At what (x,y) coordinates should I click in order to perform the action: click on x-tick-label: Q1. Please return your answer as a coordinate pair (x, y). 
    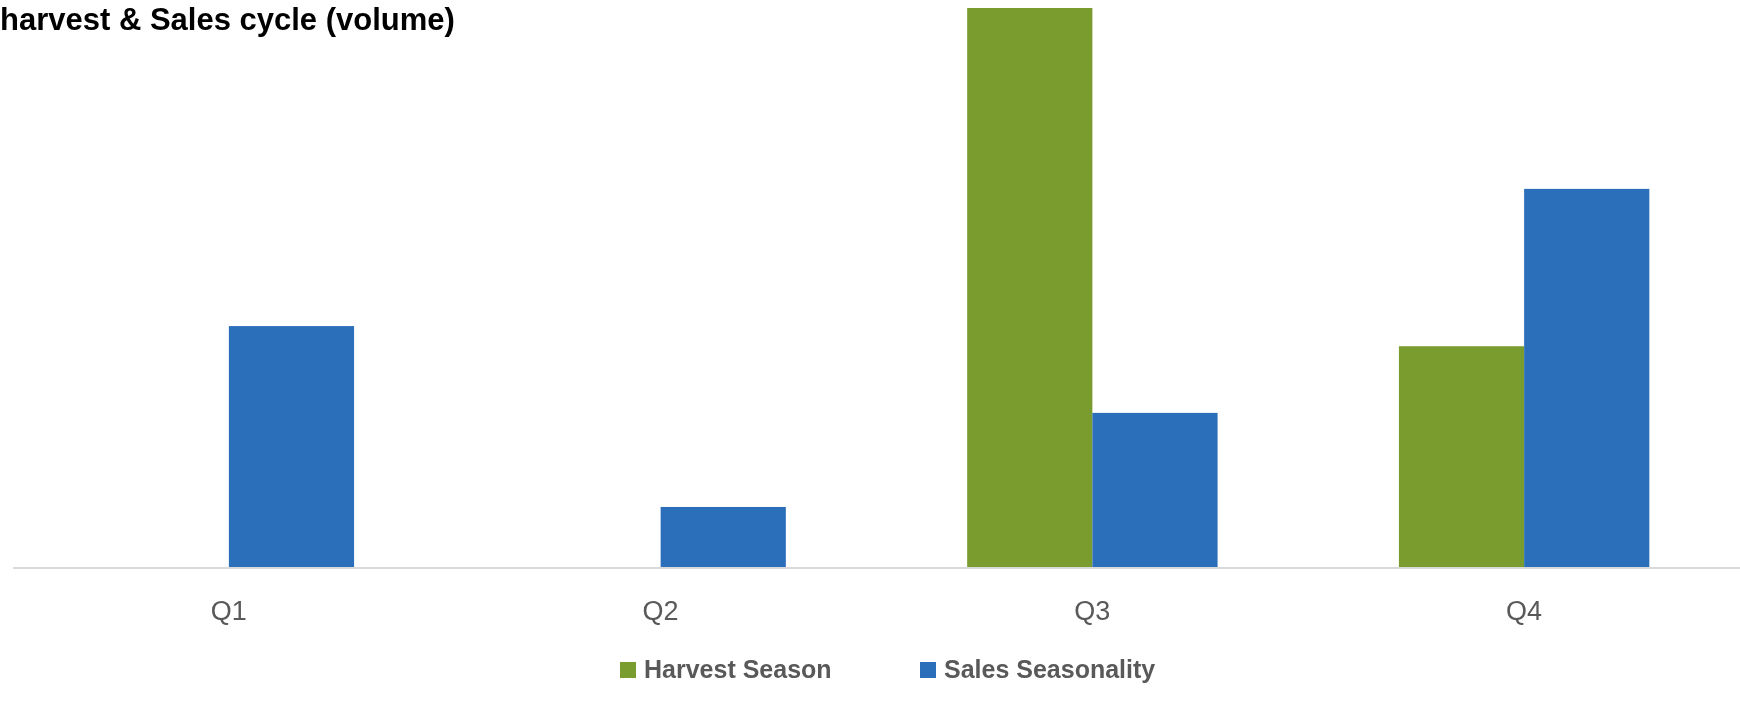
    Looking at the image, I should click on (228, 611).